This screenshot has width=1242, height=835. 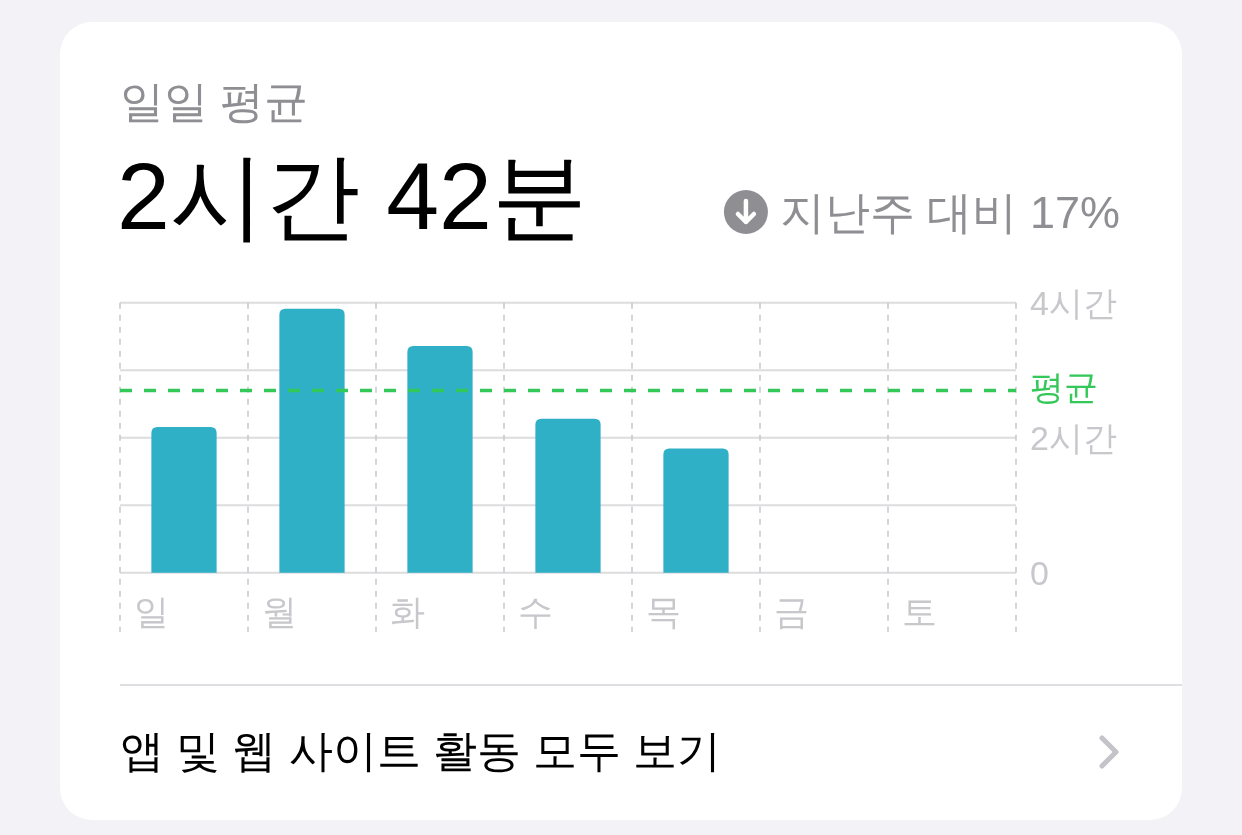 What do you see at coordinates (791, 611) in the screenshot?
I see `xtick-label: 금` at bounding box center [791, 611].